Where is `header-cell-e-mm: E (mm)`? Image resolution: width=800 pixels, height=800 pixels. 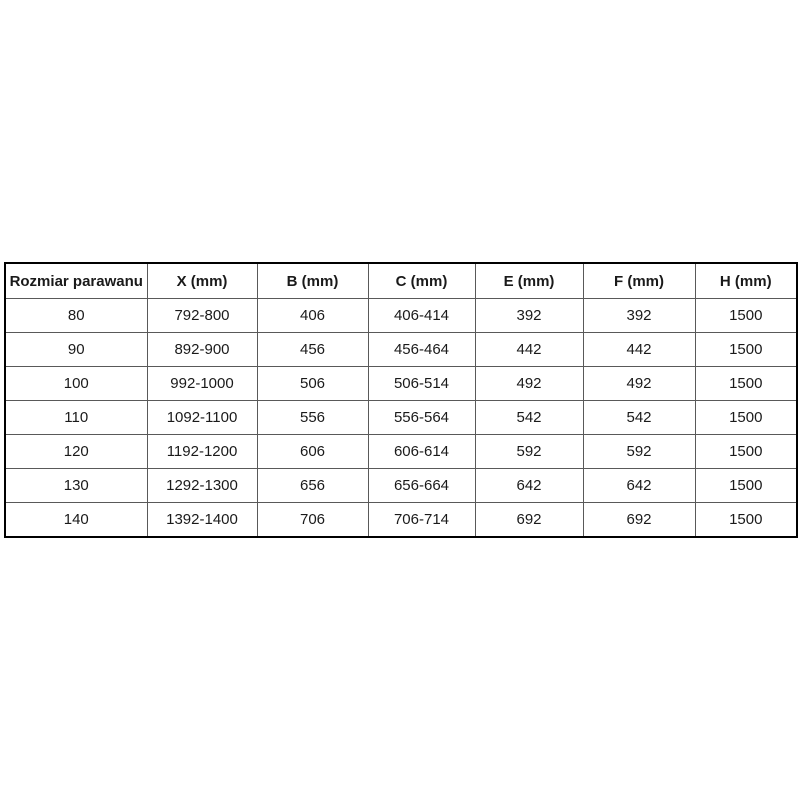 header-cell-e-mm: E (mm) is located at coordinates (529, 280).